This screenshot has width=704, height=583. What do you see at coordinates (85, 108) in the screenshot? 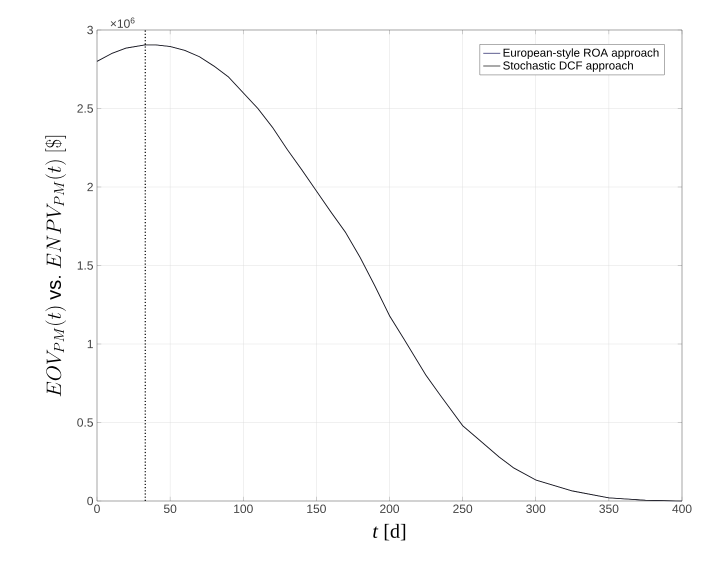
I see `y-tick-label: 2.5` at bounding box center [85, 108].